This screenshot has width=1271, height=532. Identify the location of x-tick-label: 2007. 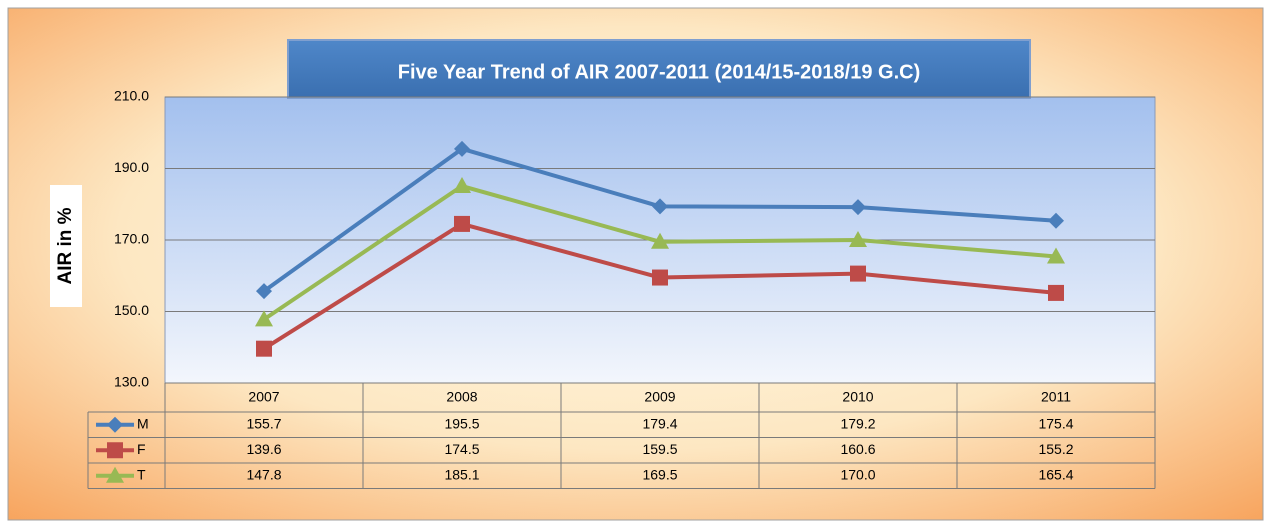
(263, 397).